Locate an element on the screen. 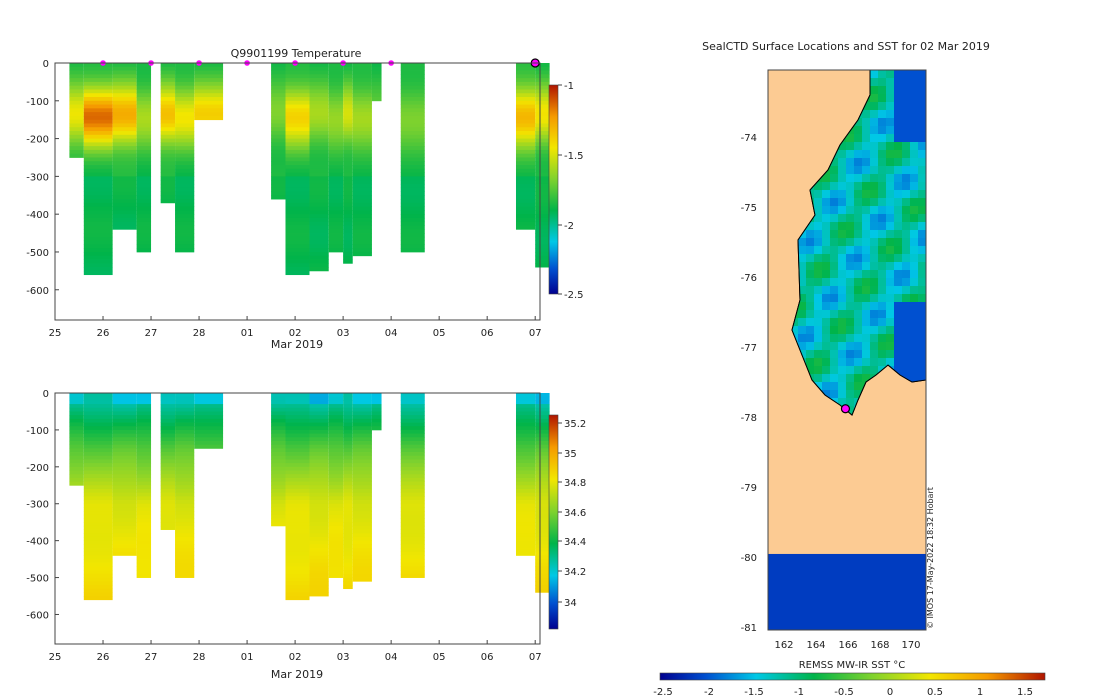 Image resolution: width=1100 pixels, height=700 pixels. salinity-colorbar-tick-label: 34.2 is located at coordinates (575, 572).